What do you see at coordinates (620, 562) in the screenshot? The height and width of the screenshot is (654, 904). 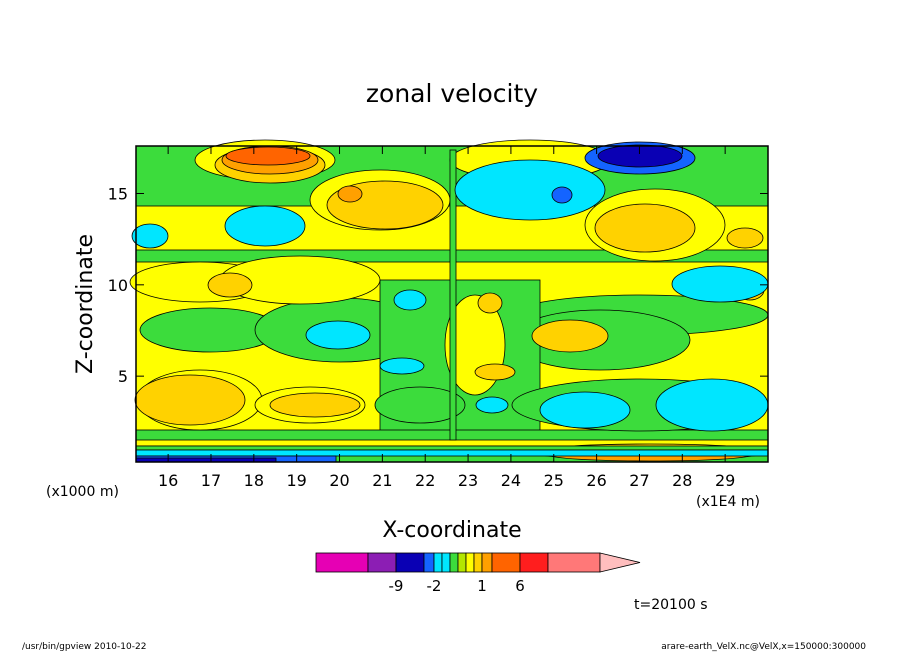 I see `colorbar-arrow` at bounding box center [620, 562].